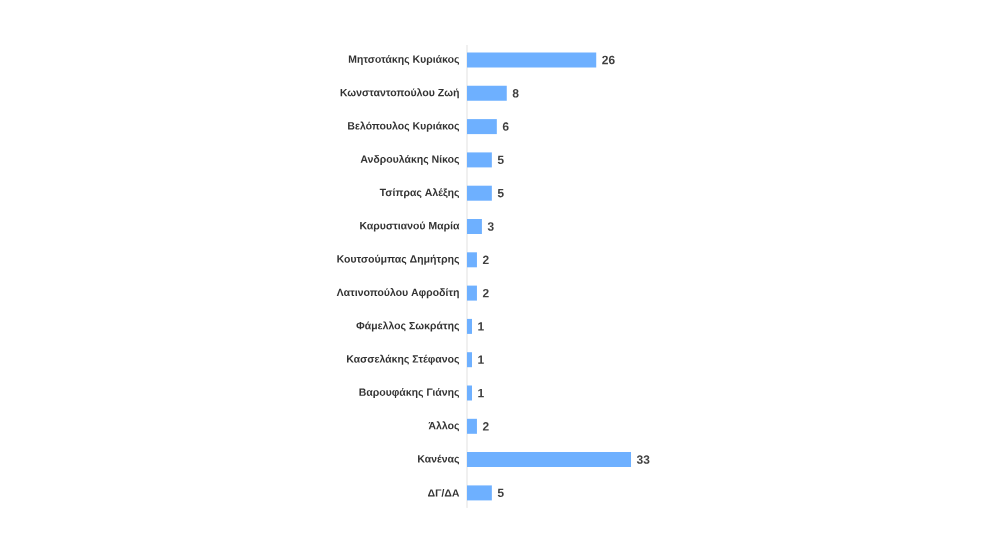 The image size is (1008, 541). Describe the element at coordinates (410, 226) in the screenshot. I see `y-tick-label: Καρυστιανού Μαρία` at that location.